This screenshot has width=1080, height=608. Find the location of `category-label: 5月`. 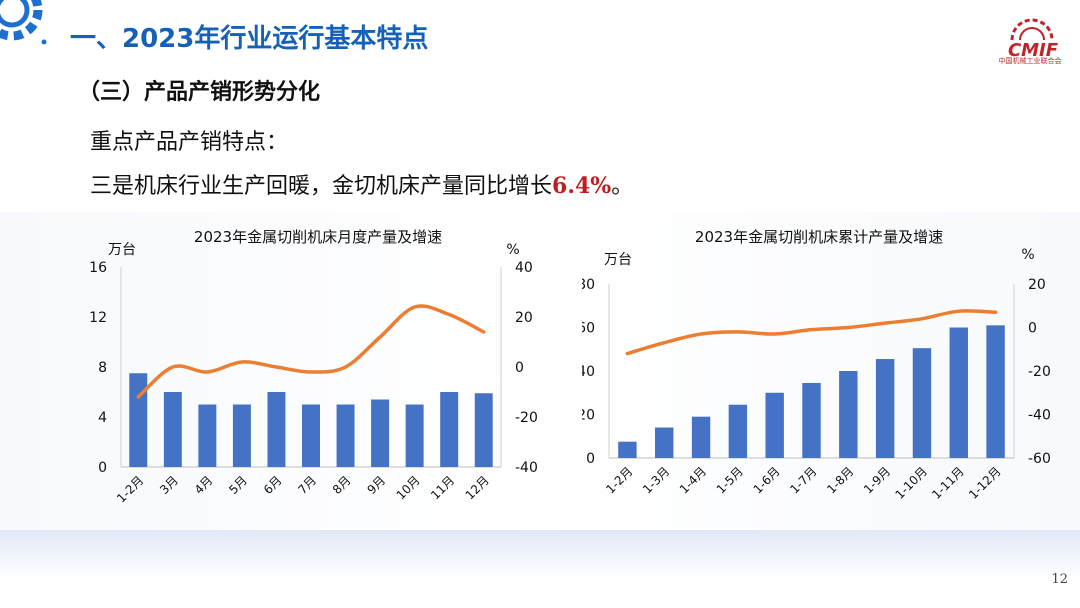

category-label: 5月 is located at coordinates (238, 485).